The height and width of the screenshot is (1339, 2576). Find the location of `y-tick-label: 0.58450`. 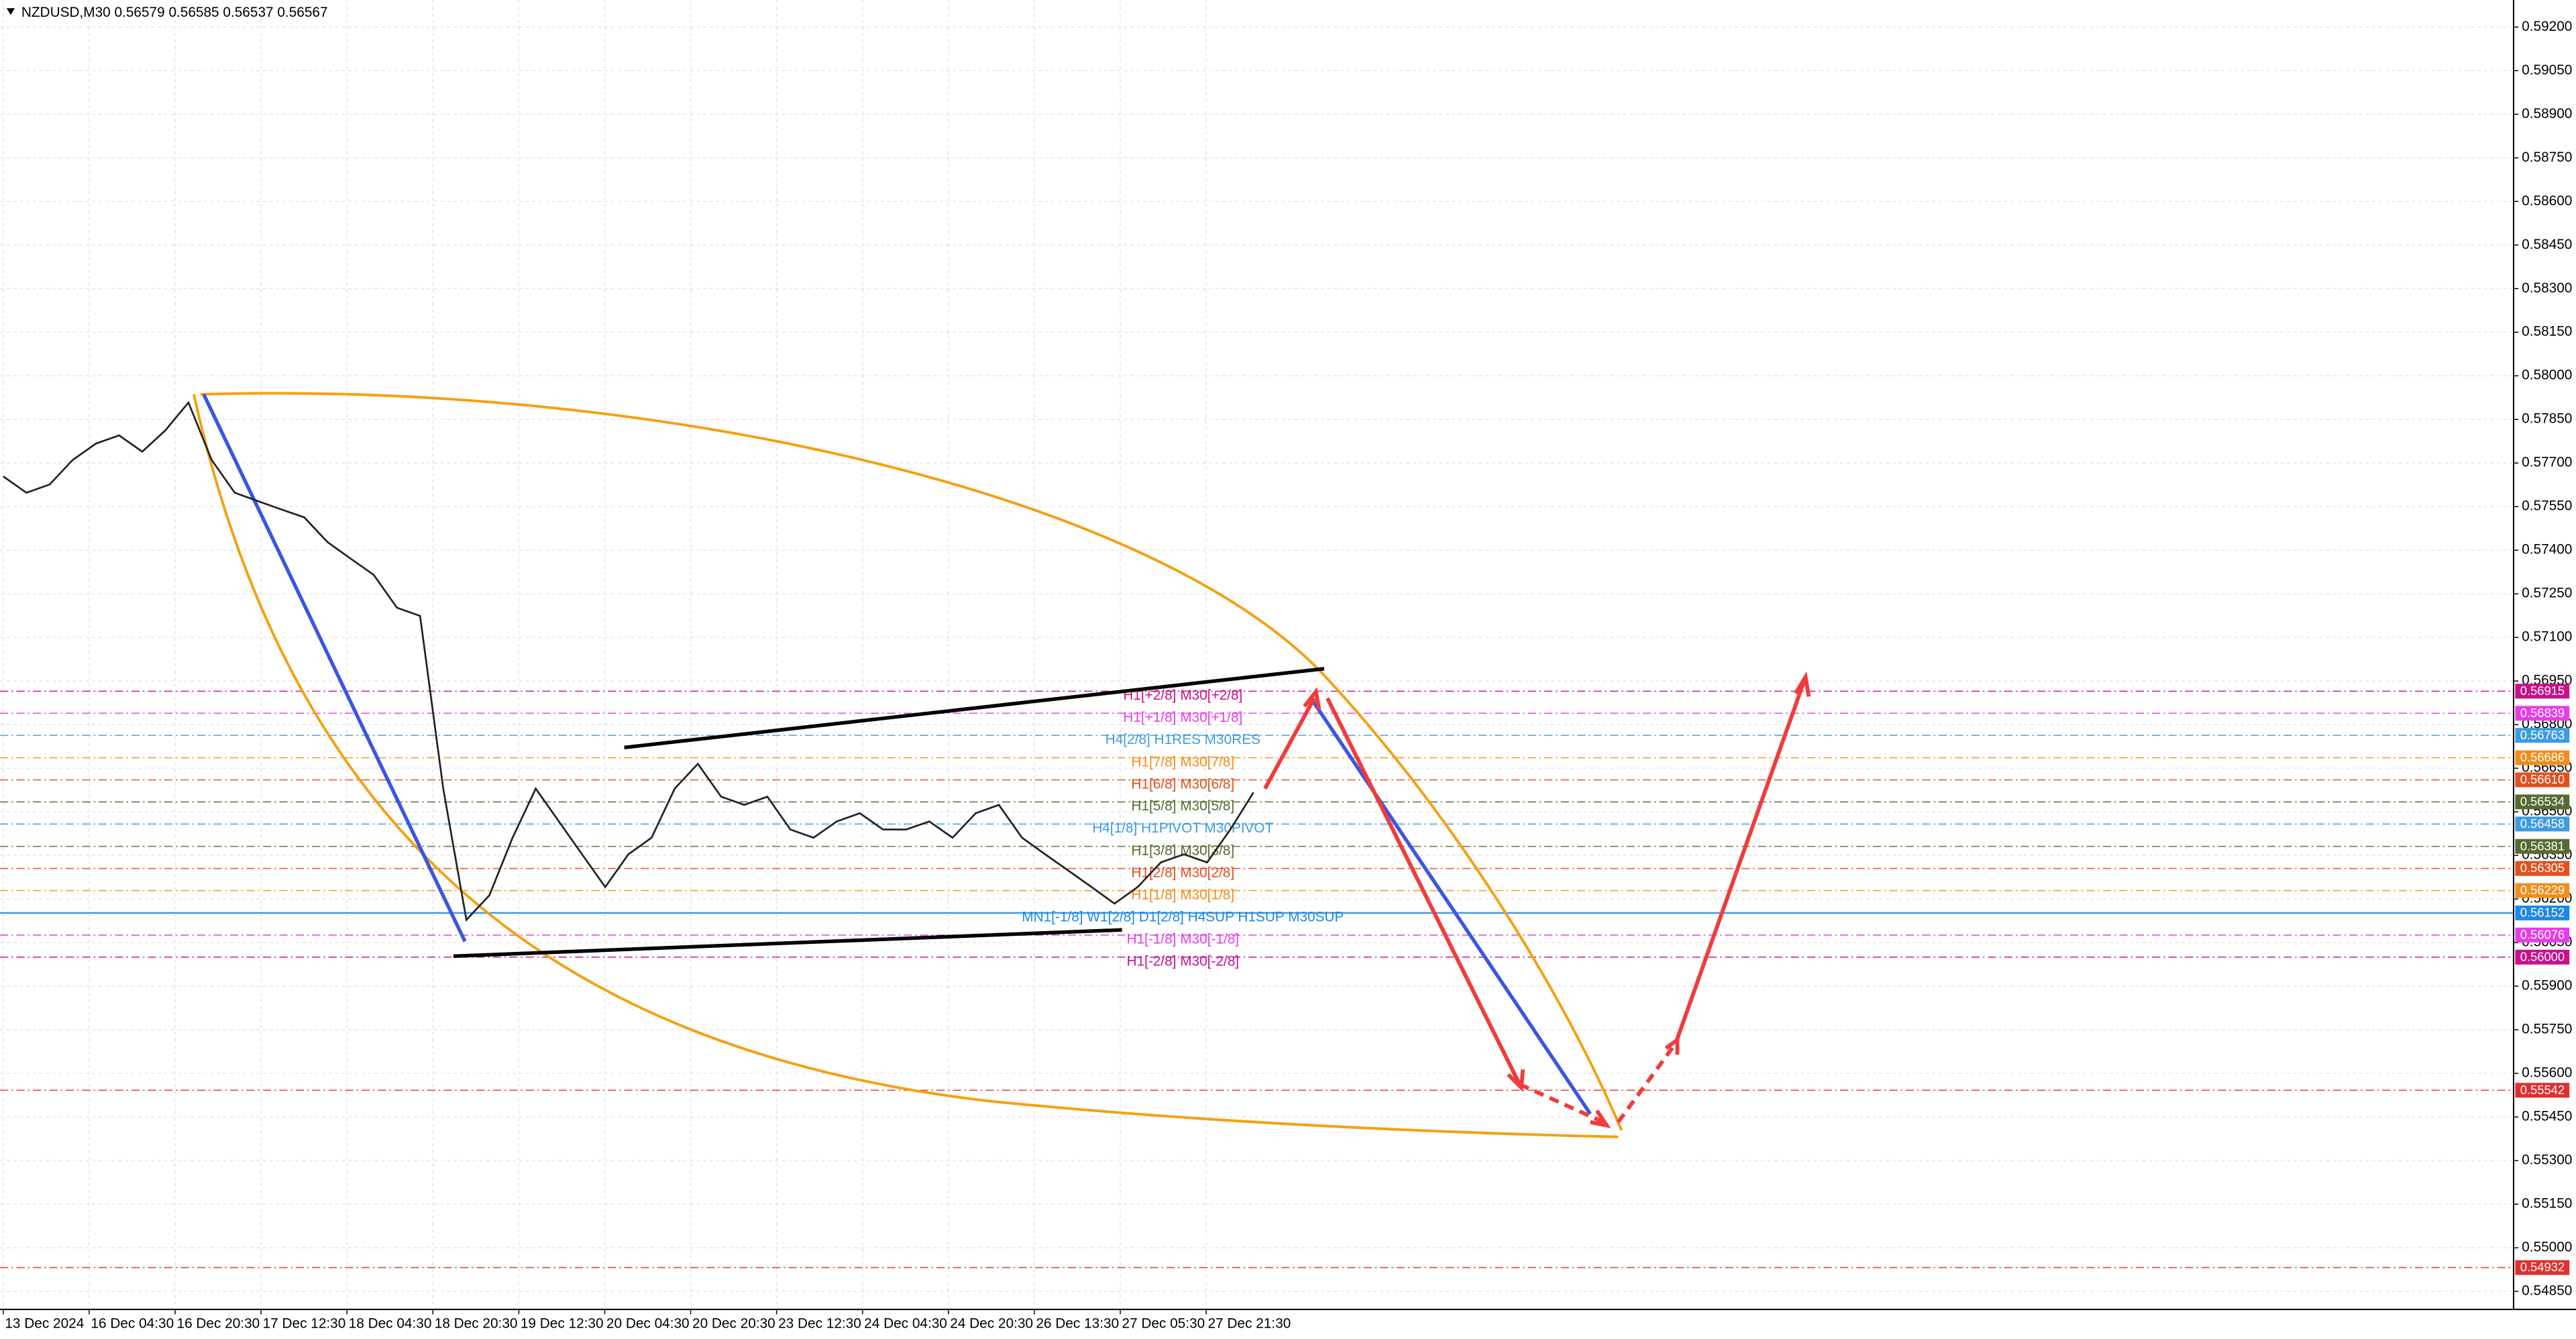

y-tick-label: 0.58450 is located at coordinates (2547, 244).